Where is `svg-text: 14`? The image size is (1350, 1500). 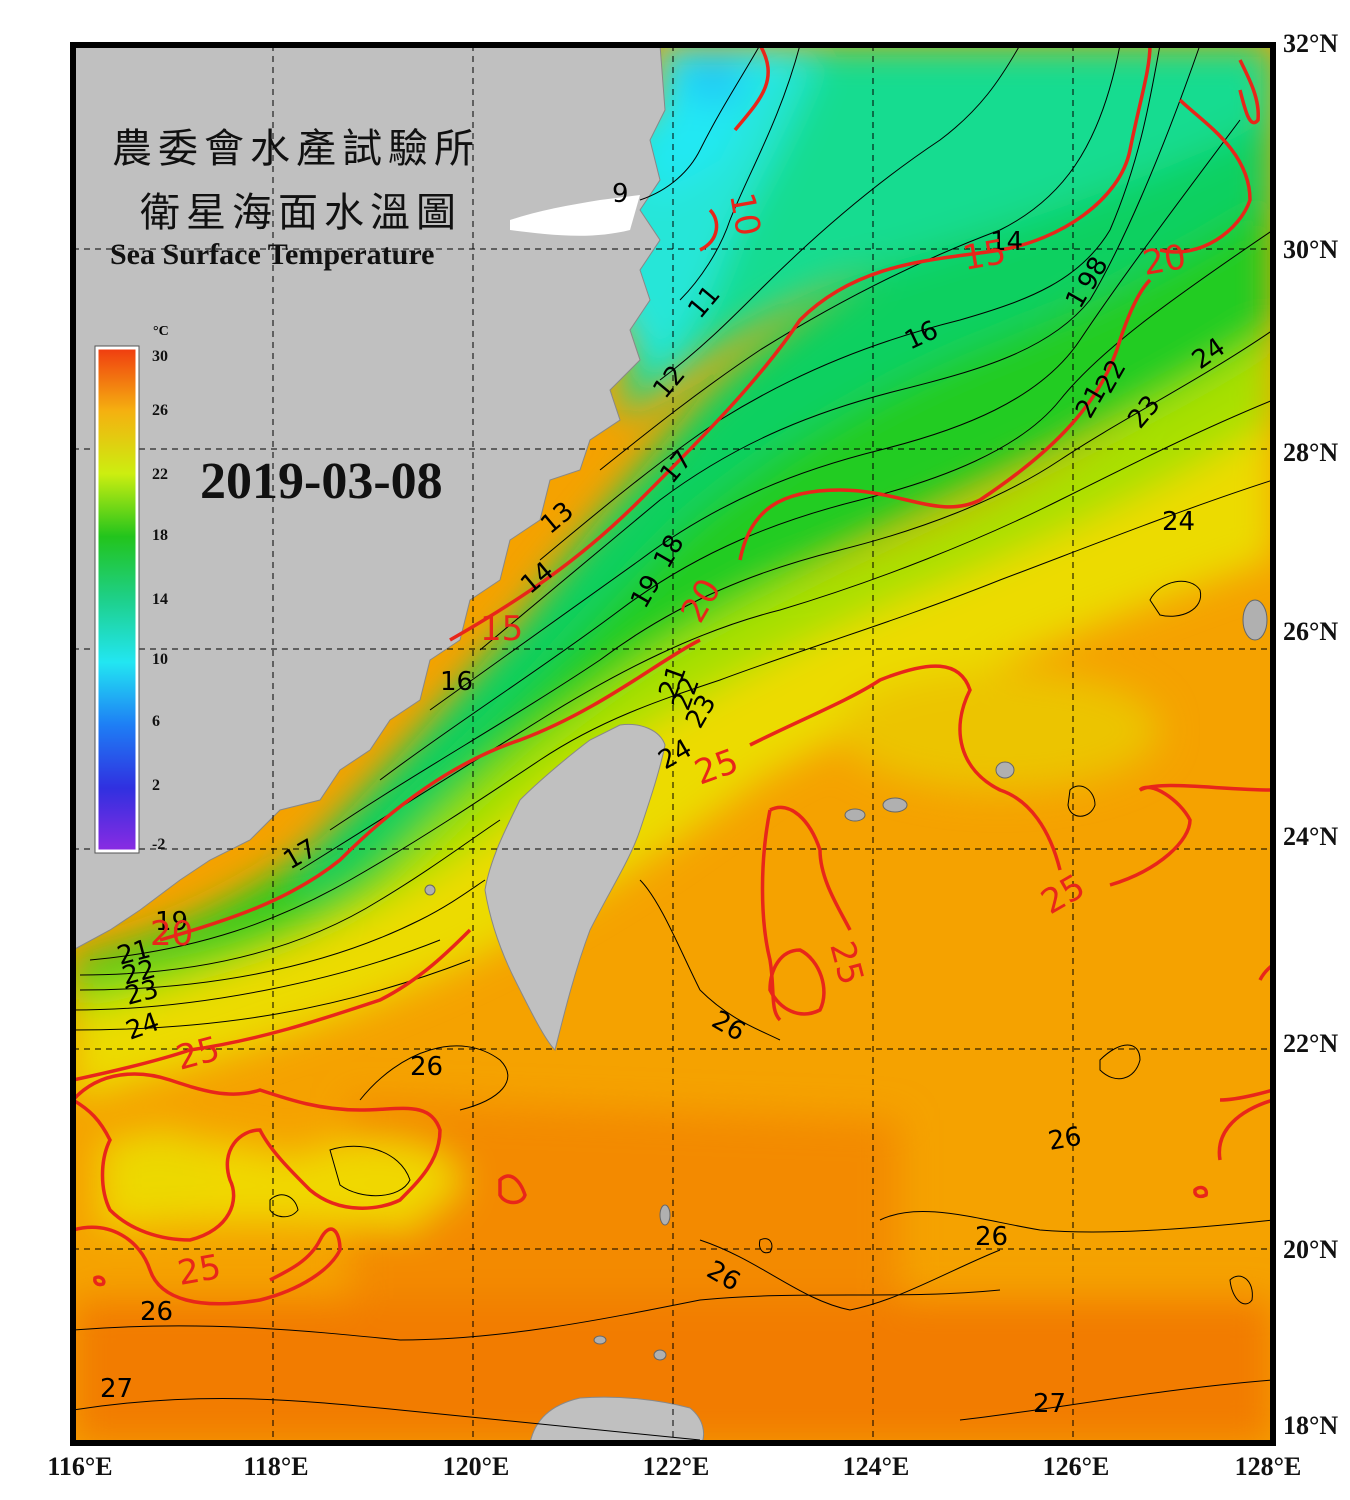
svg-text: 14 is located at coordinates (1006, 242).